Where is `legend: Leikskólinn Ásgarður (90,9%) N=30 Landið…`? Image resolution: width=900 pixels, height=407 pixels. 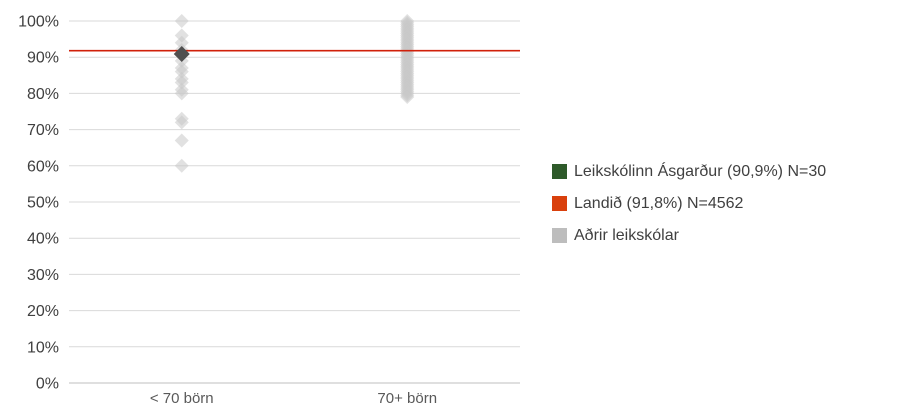
legend: Leikskólinn Ásgarður (90,9%) N=30 Landið… is located at coordinates (689, 208).